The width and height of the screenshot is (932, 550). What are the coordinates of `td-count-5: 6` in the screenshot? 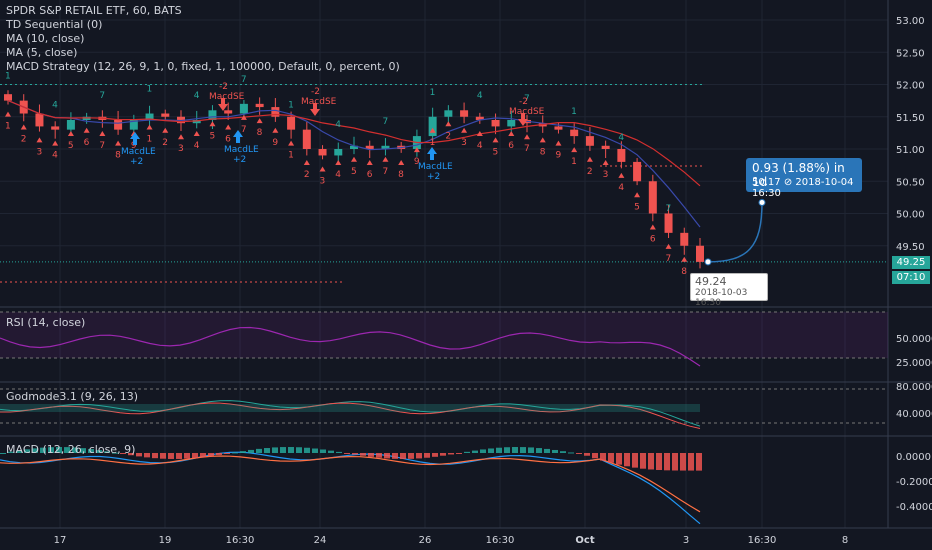 It's located at (87, 143).